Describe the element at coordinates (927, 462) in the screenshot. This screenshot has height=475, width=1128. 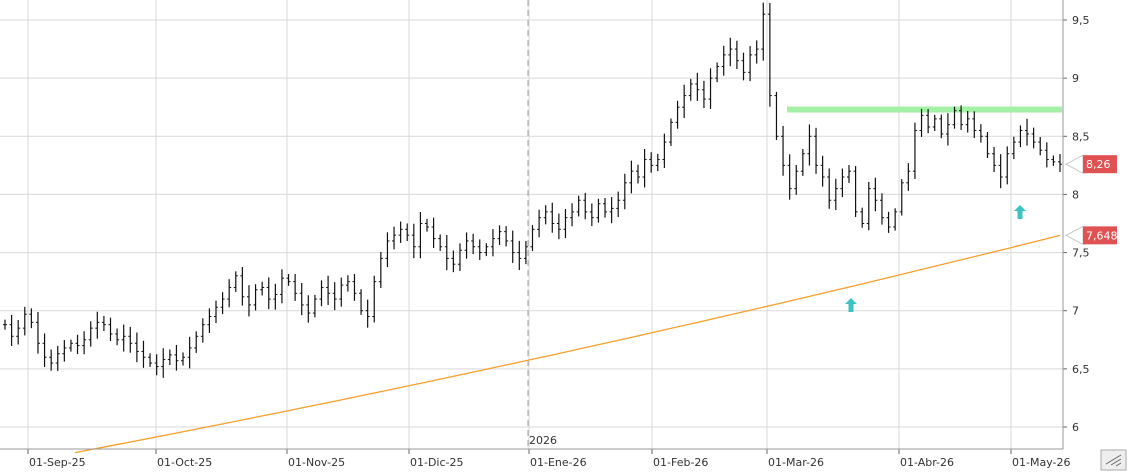
I see `x-tick-label: 01-Abr-26` at that location.